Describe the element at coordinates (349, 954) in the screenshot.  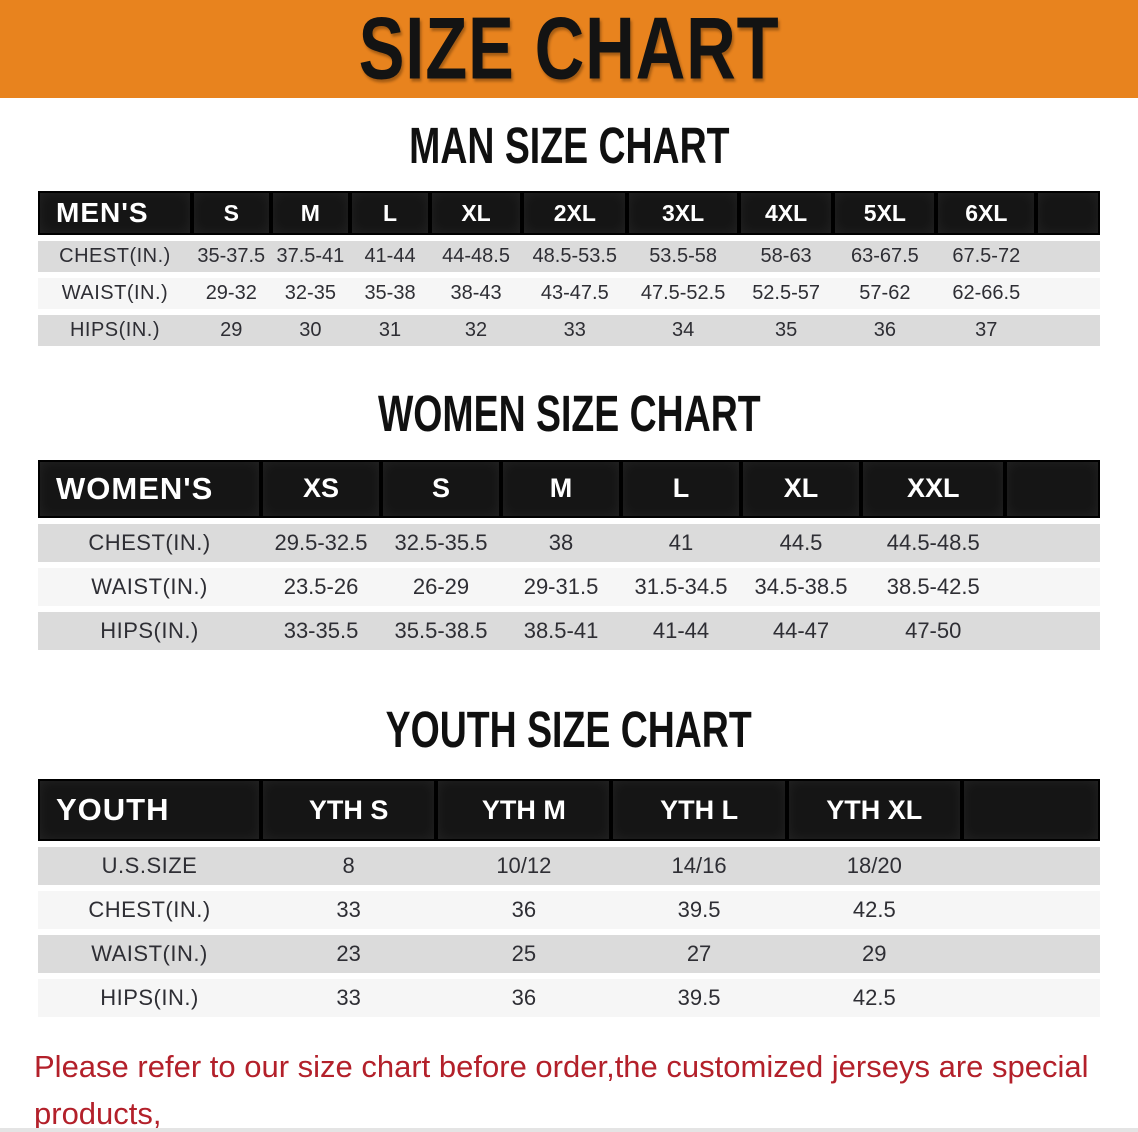
I see `size-value: 23` at that location.